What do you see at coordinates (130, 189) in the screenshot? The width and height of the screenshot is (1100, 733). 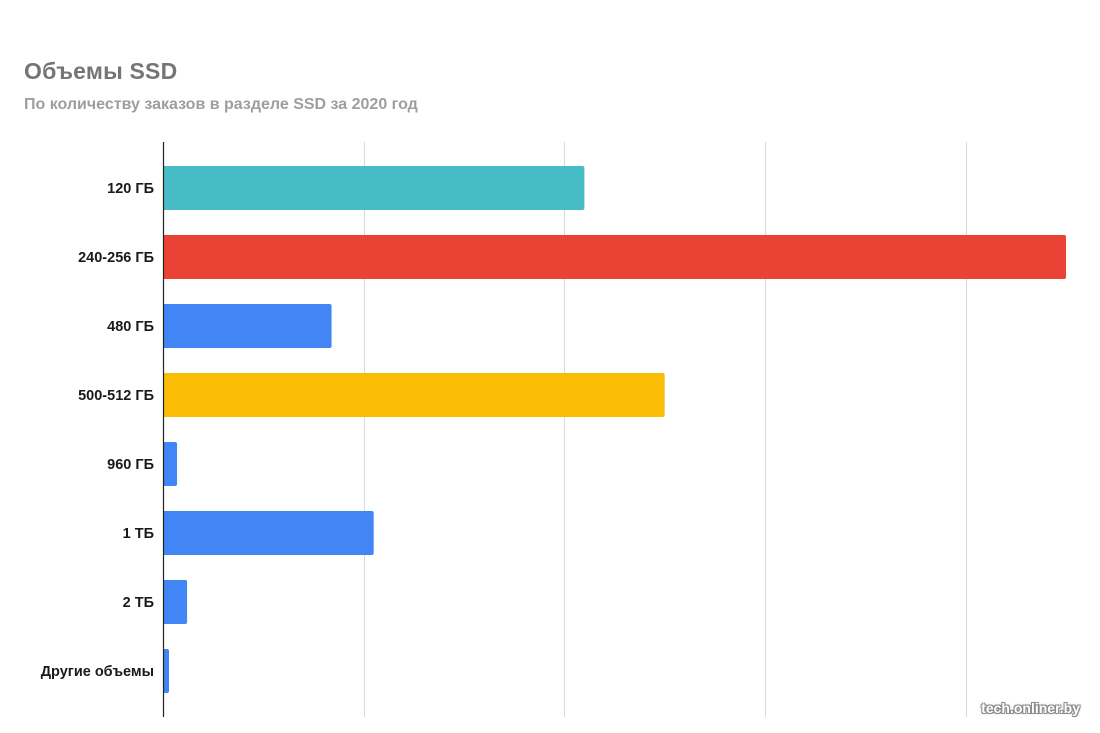 I see `category-label-1: 120 ГБ` at bounding box center [130, 189].